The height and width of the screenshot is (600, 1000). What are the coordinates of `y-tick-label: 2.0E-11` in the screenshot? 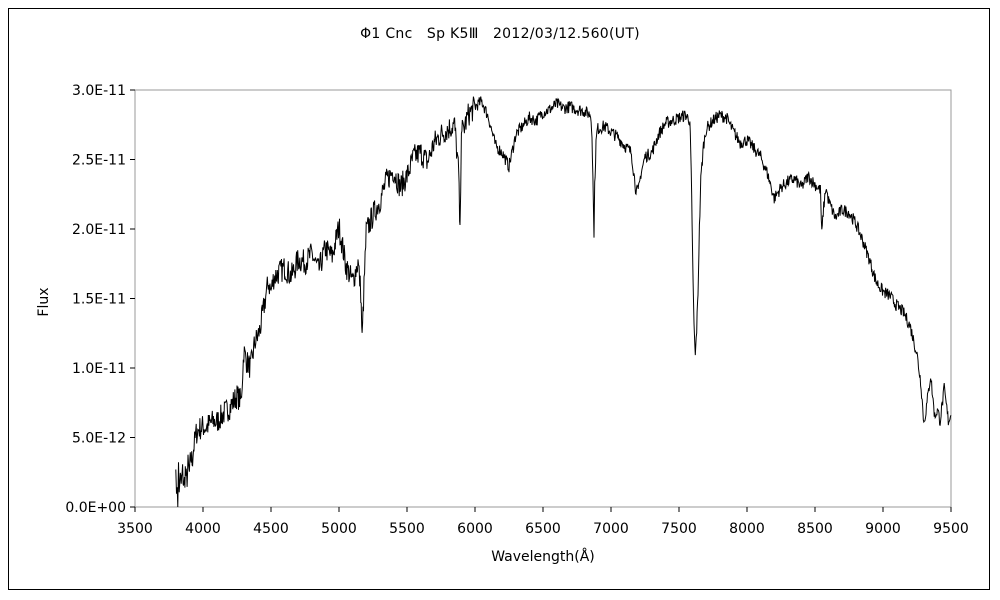 It's located at (99, 230).